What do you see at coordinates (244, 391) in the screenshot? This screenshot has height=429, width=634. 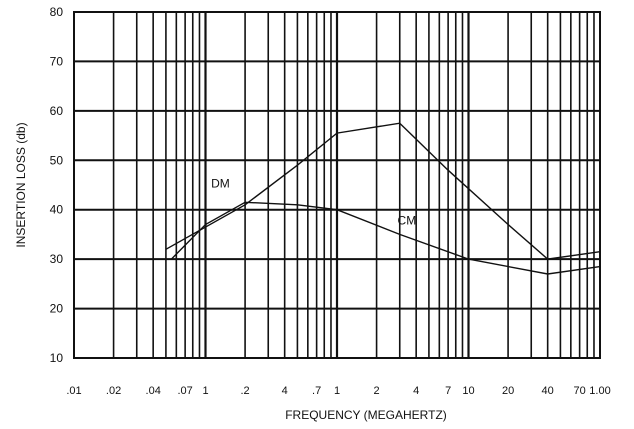 I see `x-tick-label: .2` at bounding box center [244, 391].